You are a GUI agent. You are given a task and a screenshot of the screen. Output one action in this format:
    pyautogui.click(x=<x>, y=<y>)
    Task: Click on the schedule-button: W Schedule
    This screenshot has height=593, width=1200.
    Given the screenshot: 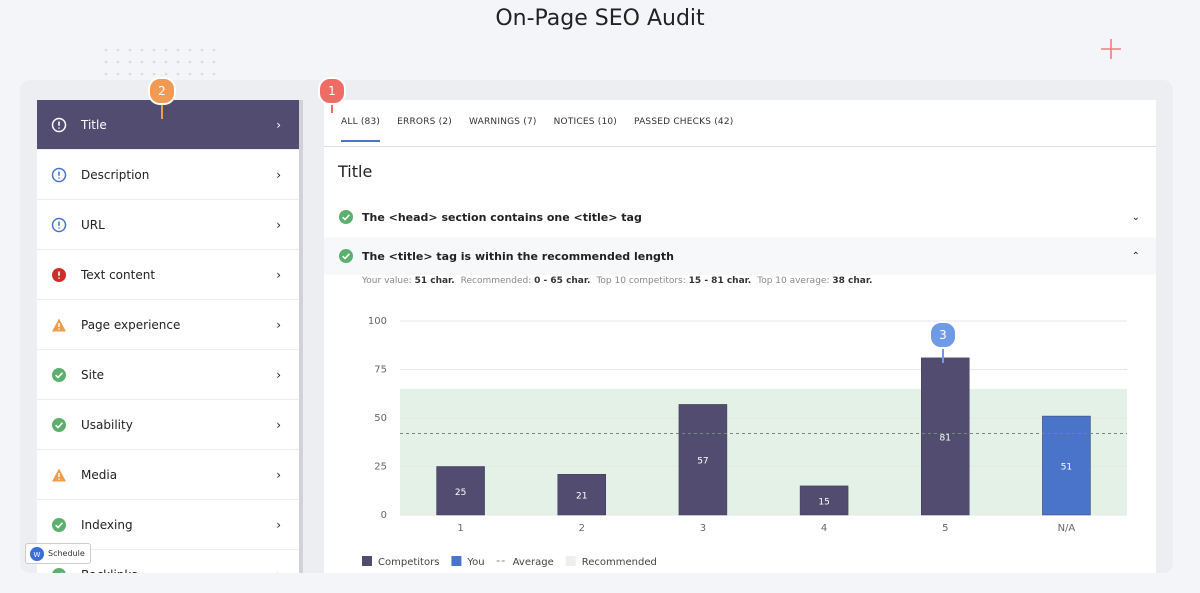 What is the action you would take?
    pyautogui.click(x=58, y=553)
    